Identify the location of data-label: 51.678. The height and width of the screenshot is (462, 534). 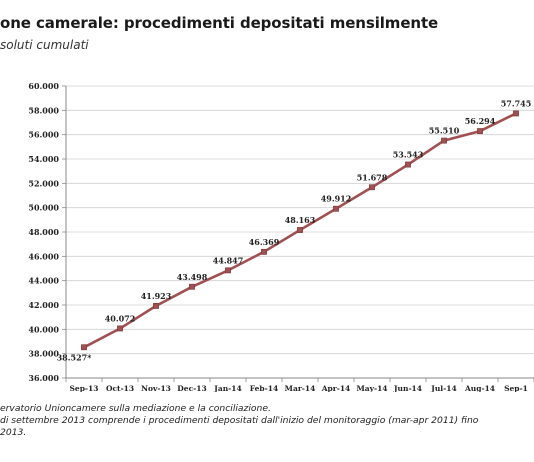
(372, 177).